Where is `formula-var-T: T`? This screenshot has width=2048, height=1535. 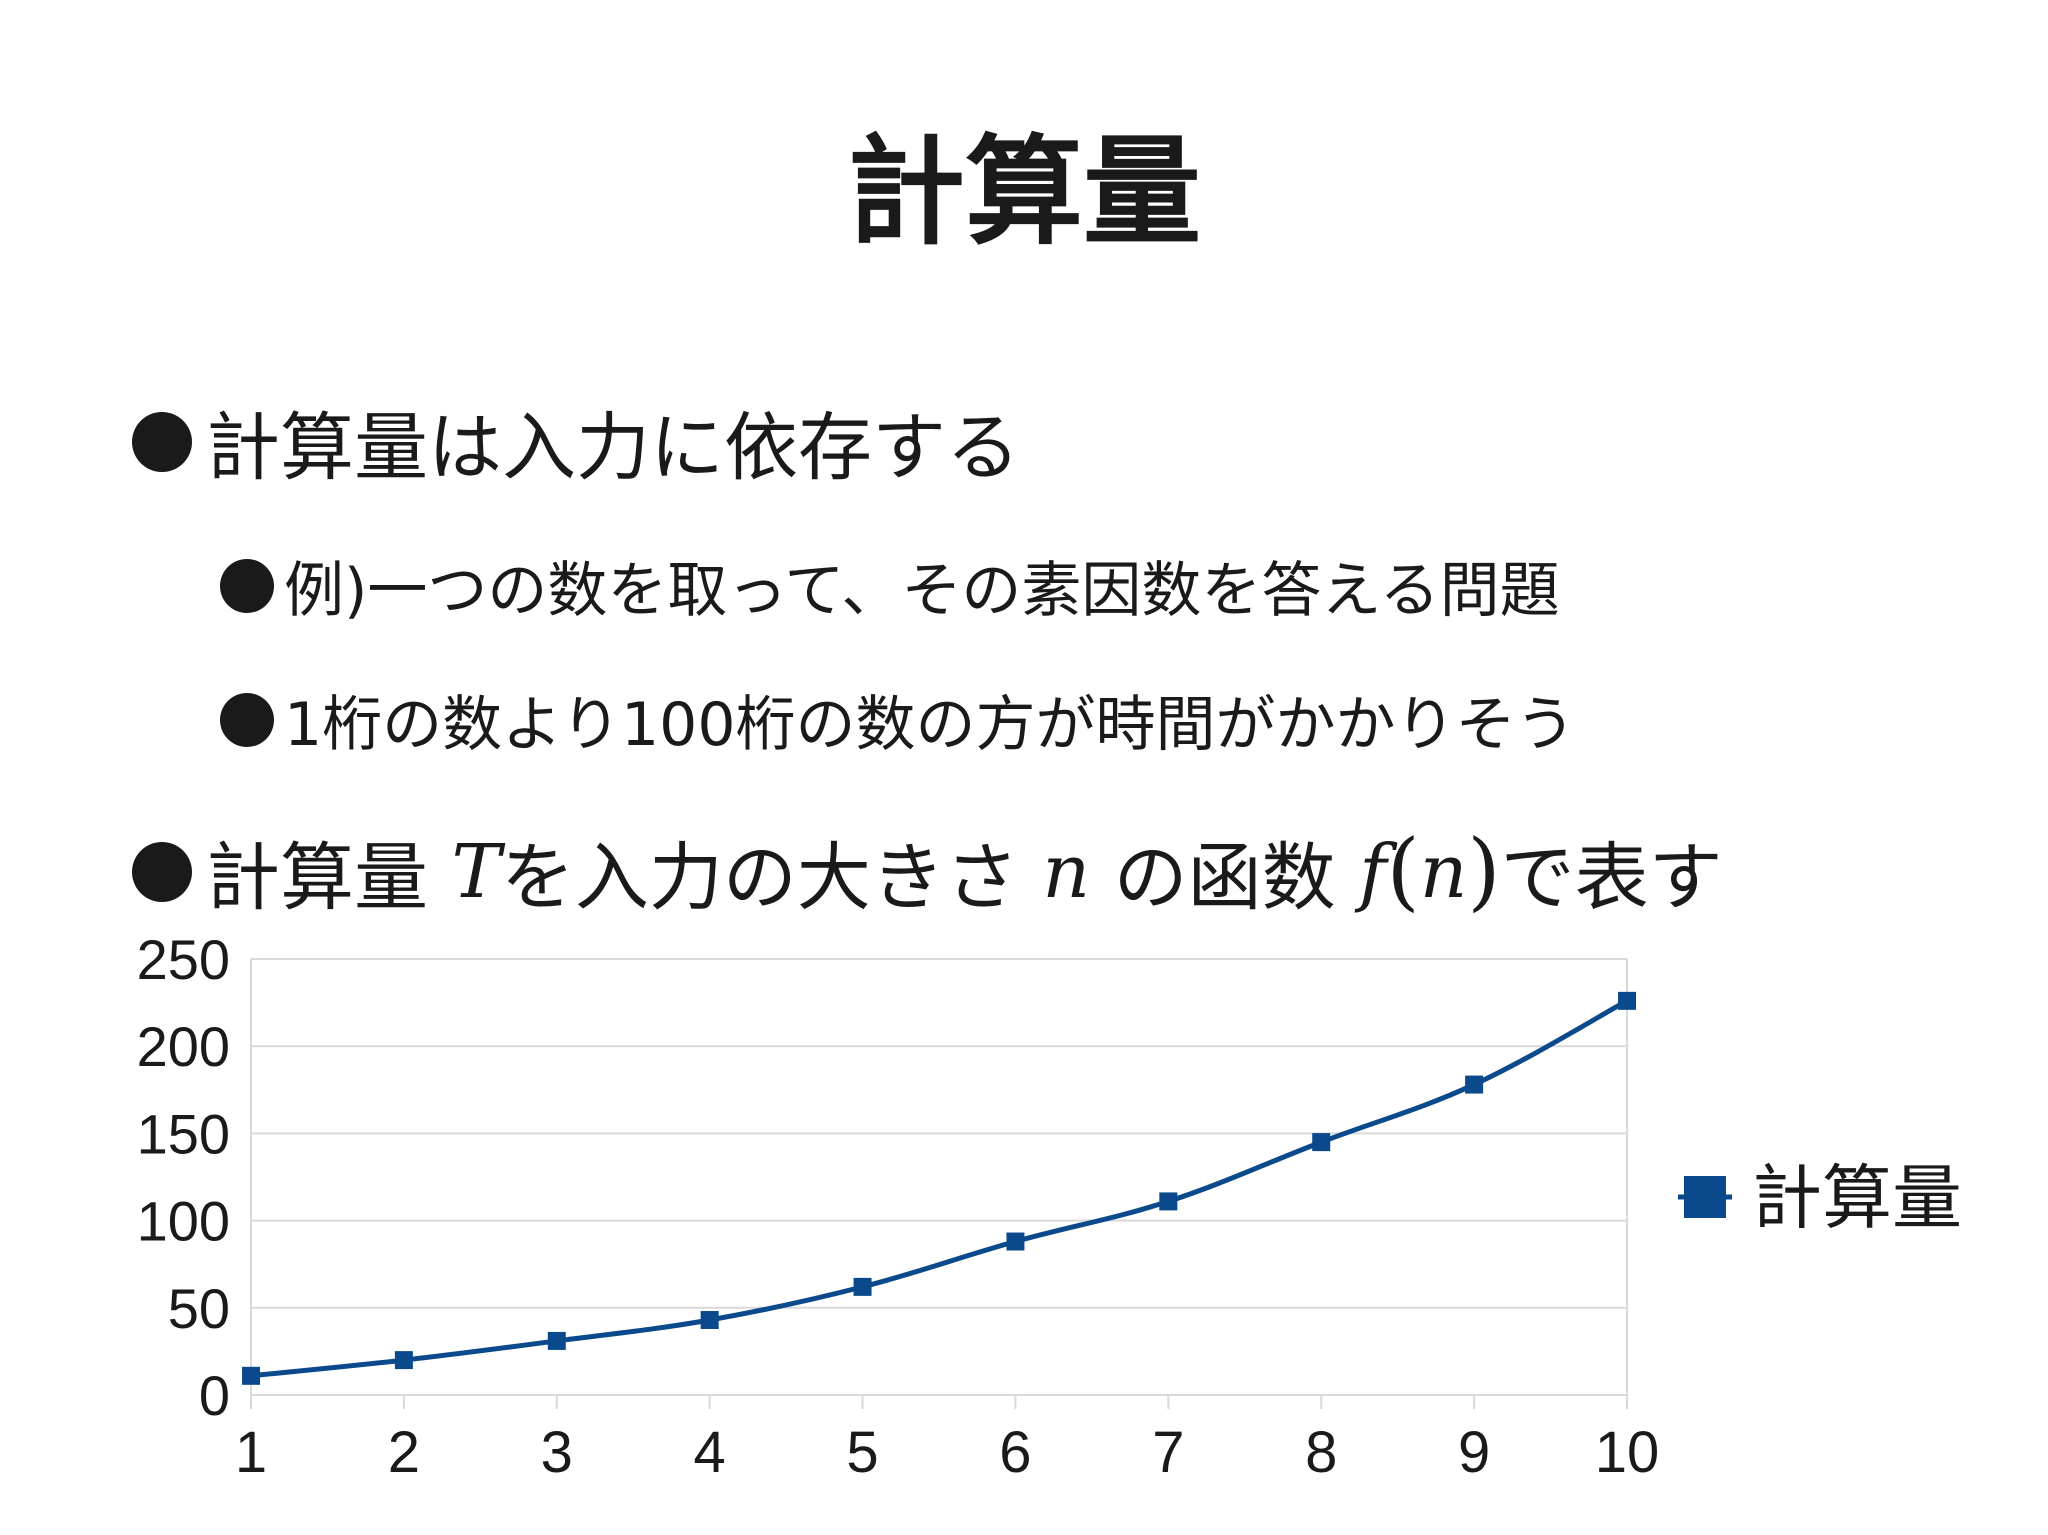 formula-var-T: T is located at coordinates (476, 871).